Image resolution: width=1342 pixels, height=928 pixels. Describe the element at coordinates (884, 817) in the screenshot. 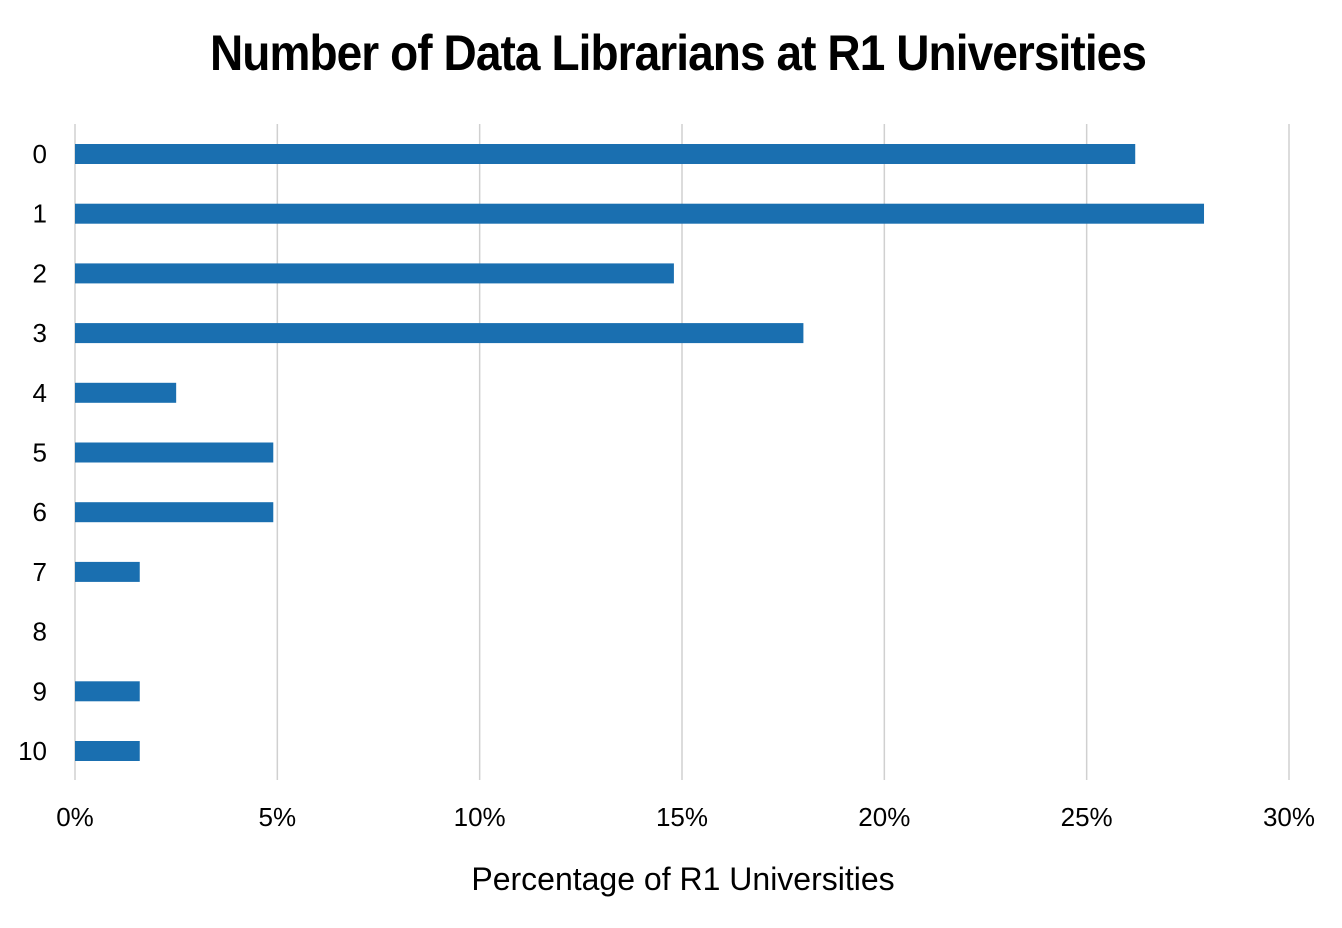

I see `x-tick-label: 20%` at that location.